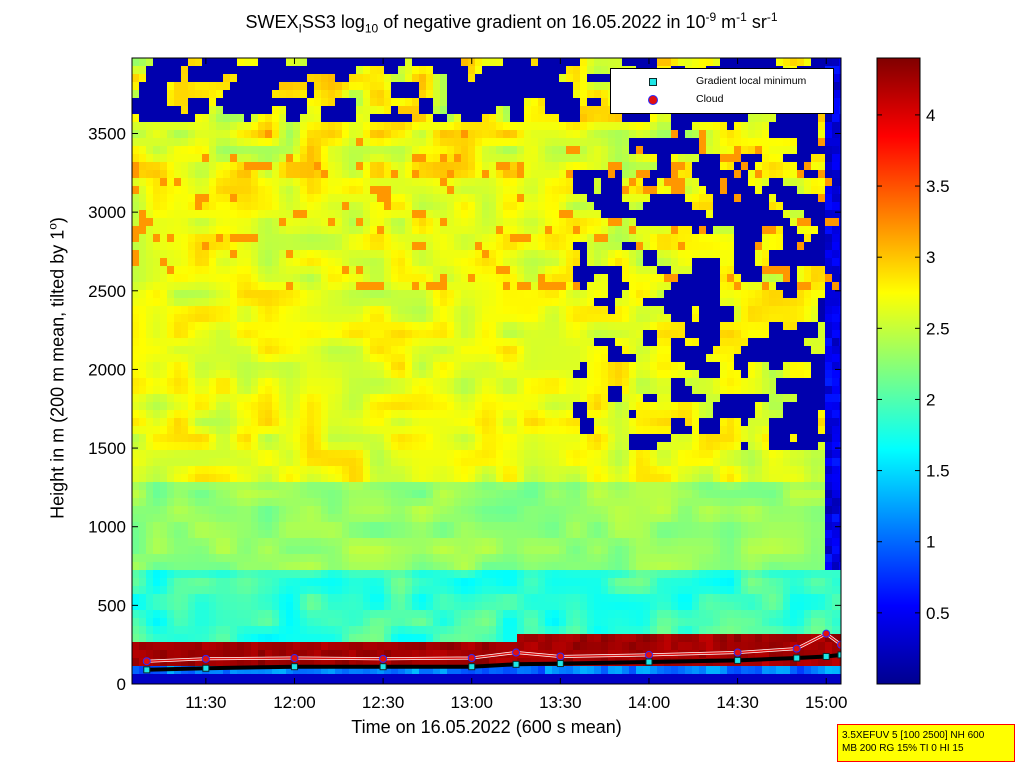  Describe the element at coordinates (726, 22) in the screenshot. I see `title-part: m` at that location.